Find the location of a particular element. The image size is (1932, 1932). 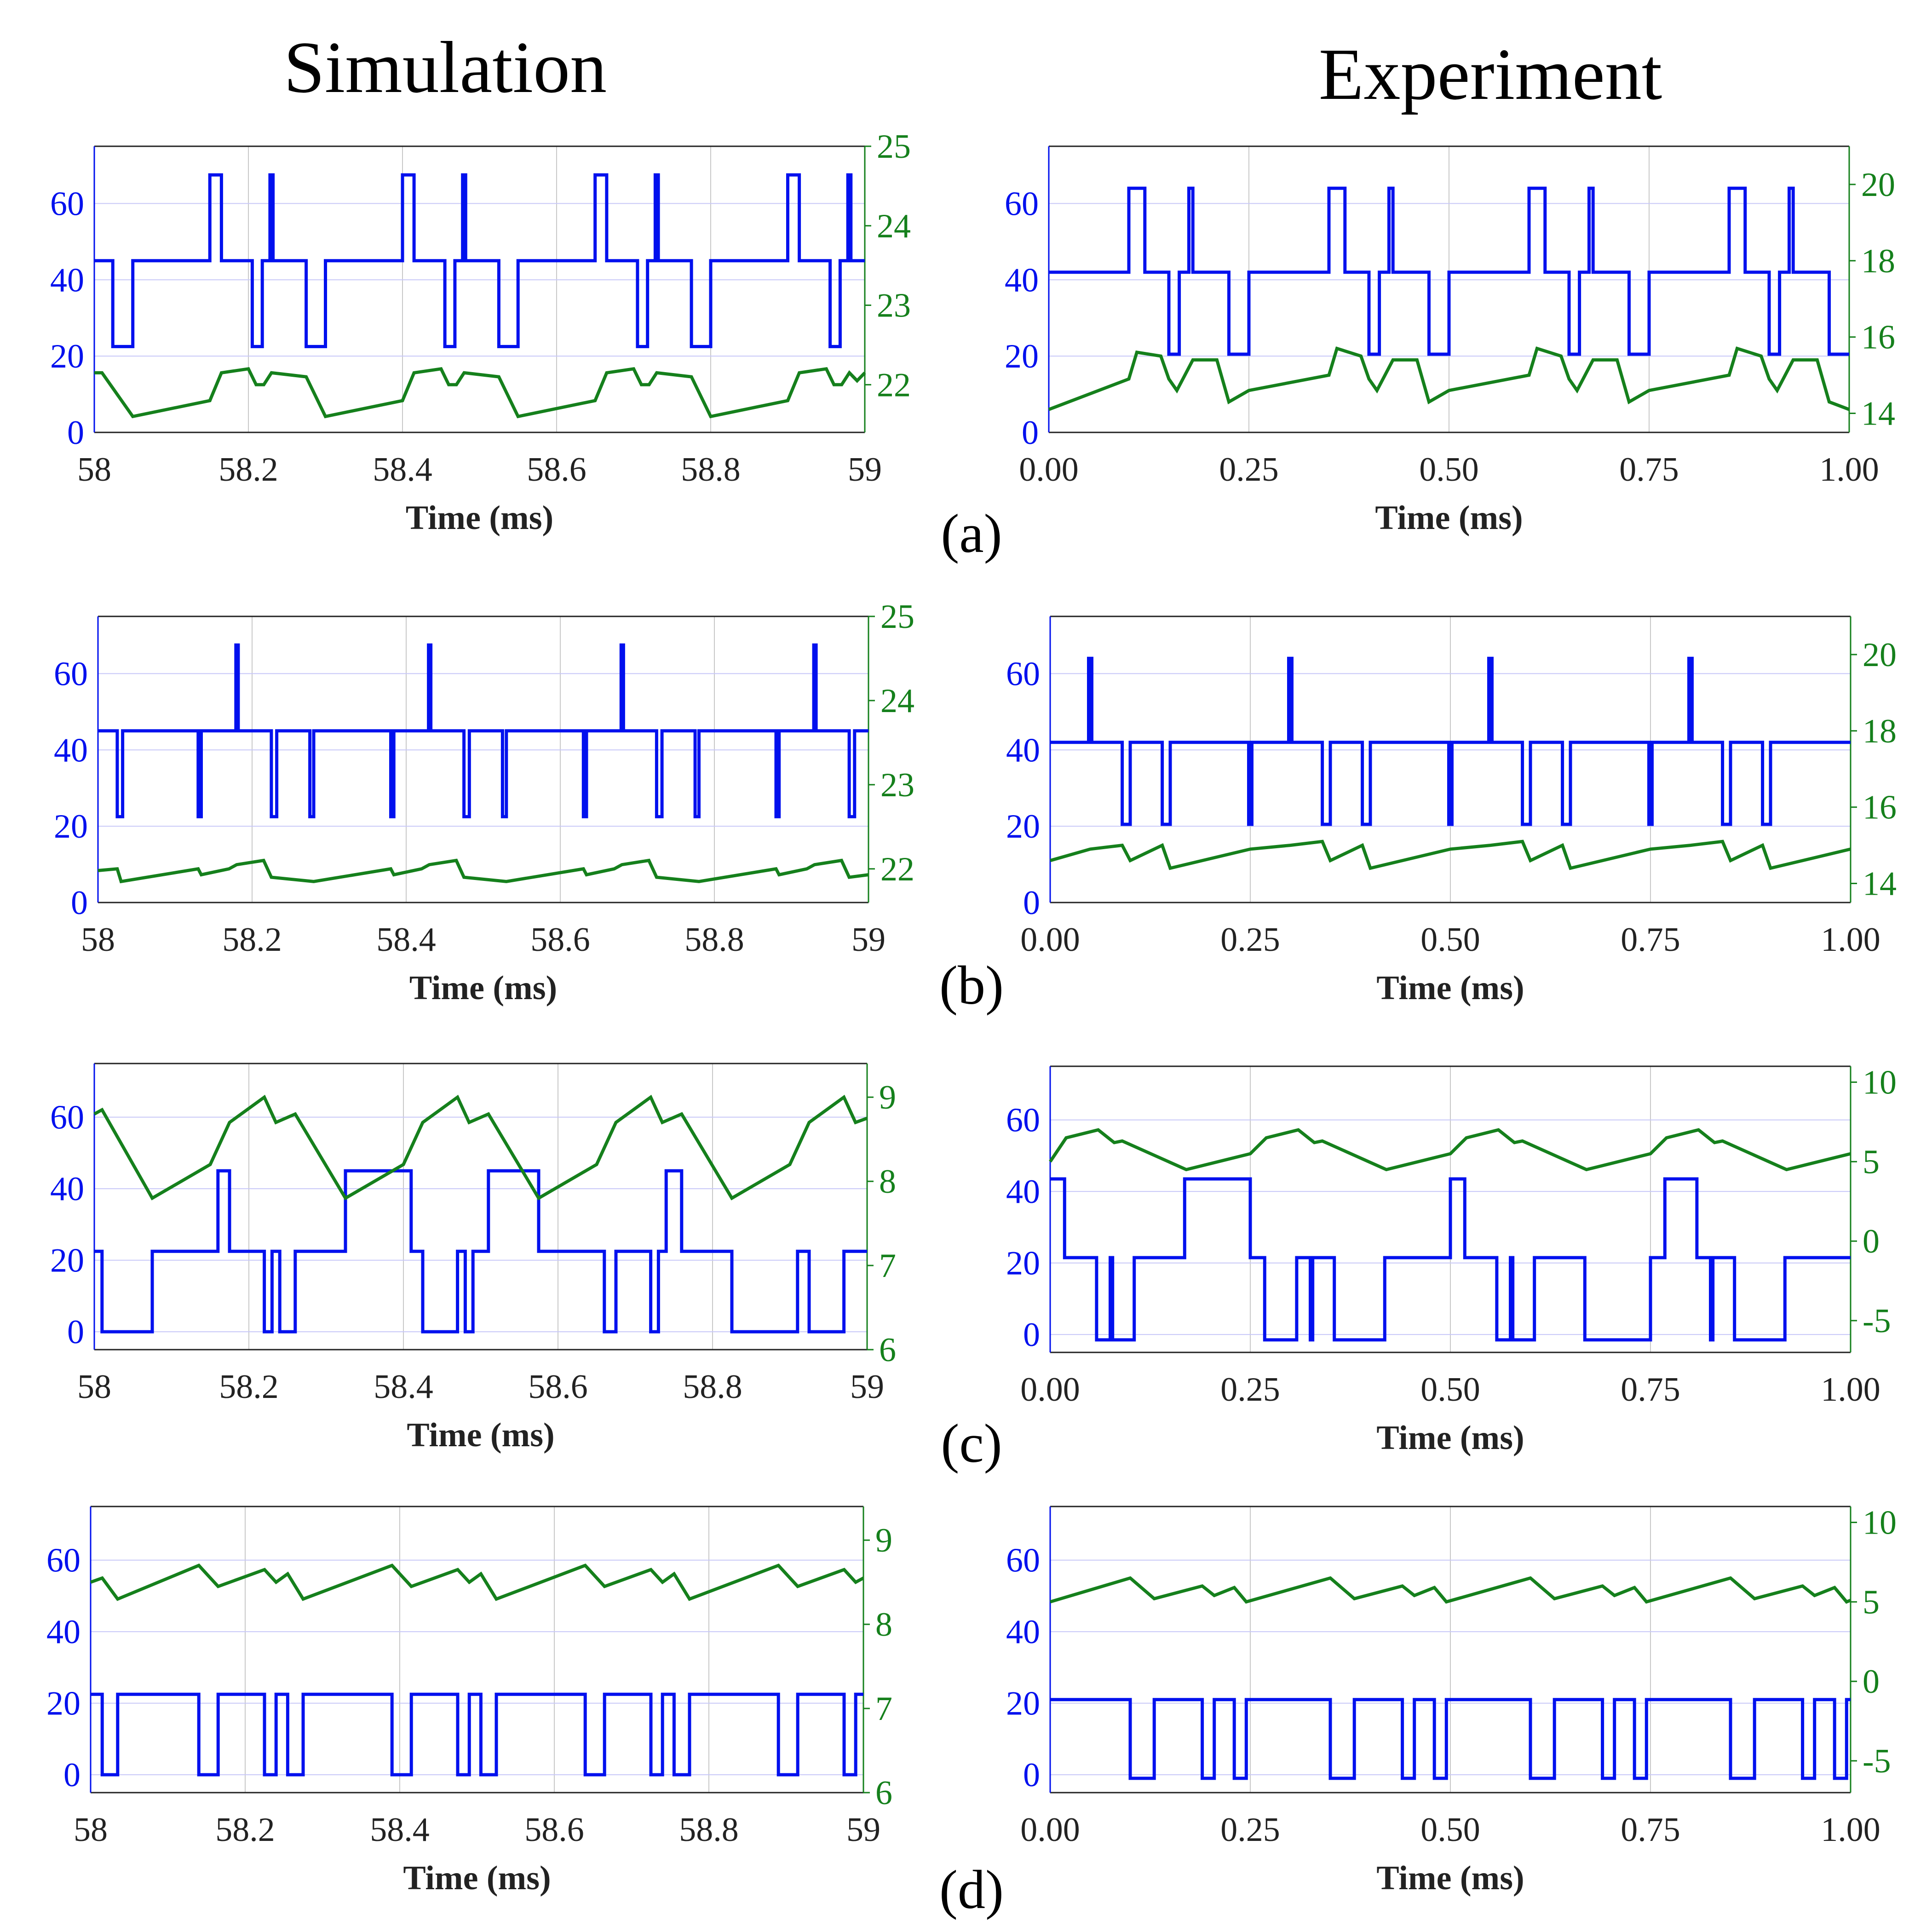

chart-d-sim: 58 58.2 58.4 58.6 58.8 59 0 20 40 60 6 7 8 9 Time (ms) is located at coordinates (469, 1701).